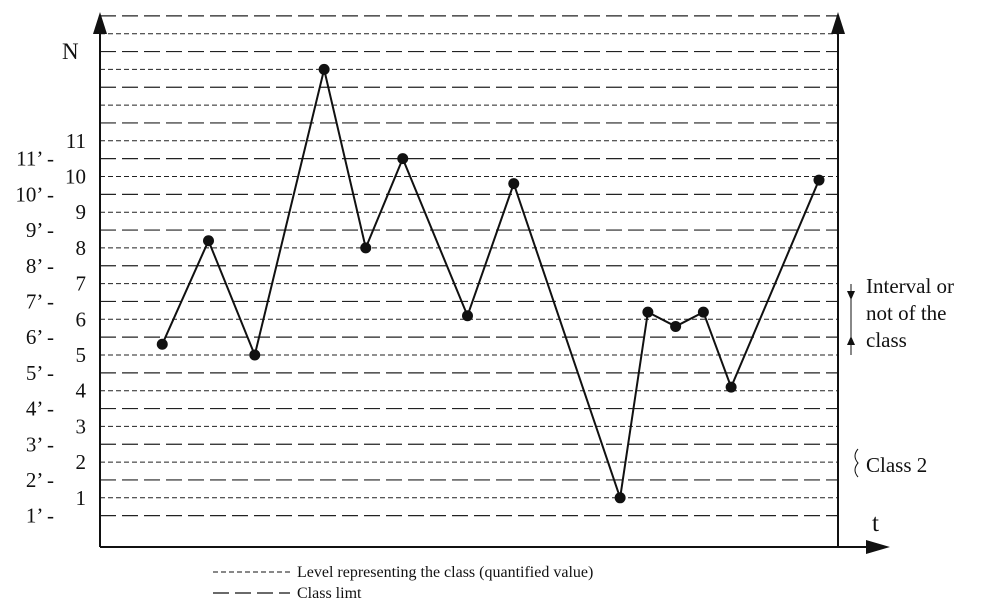 The height and width of the screenshot is (612, 984). I want to click on interval-label-line2: not of the, so click(906, 313).